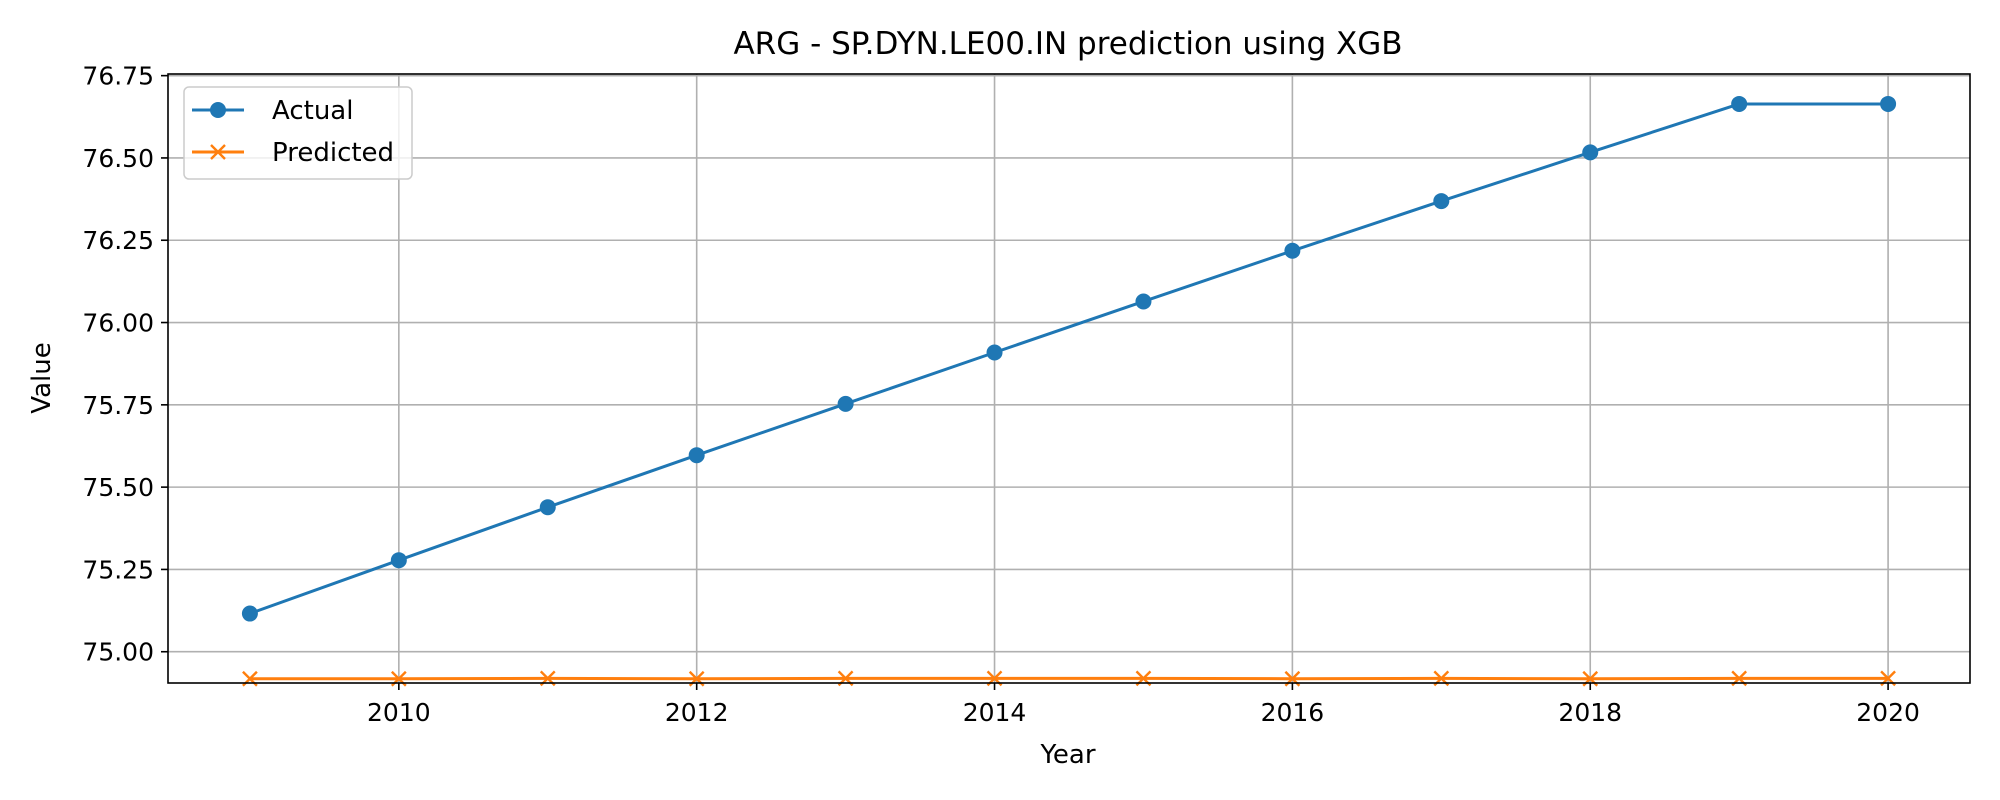 Image resolution: width=2000 pixels, height=800 pixels. Describe the element at coordinates (42, 377) in the screenshot. I see `y-axis-label: Value` at that location.